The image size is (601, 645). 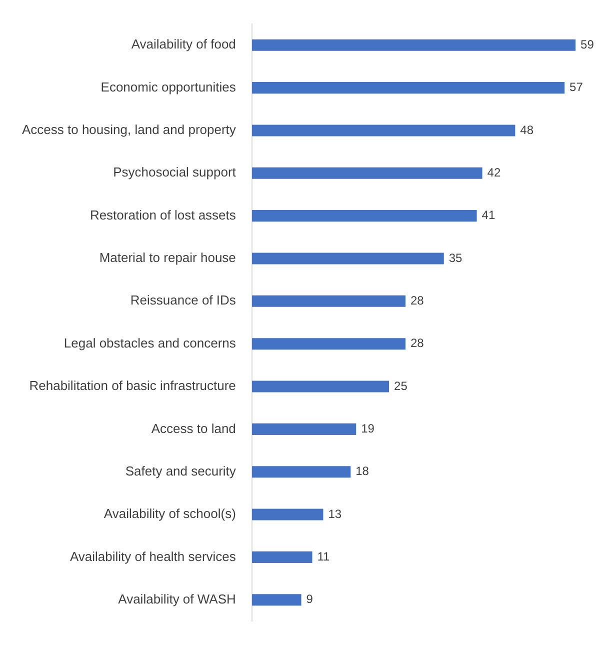 What do you see at coordinates (150, 342) in the screenshot?
I see `y-tick-label: Legal obstacles and concerns` at bounding box center [150, 342].